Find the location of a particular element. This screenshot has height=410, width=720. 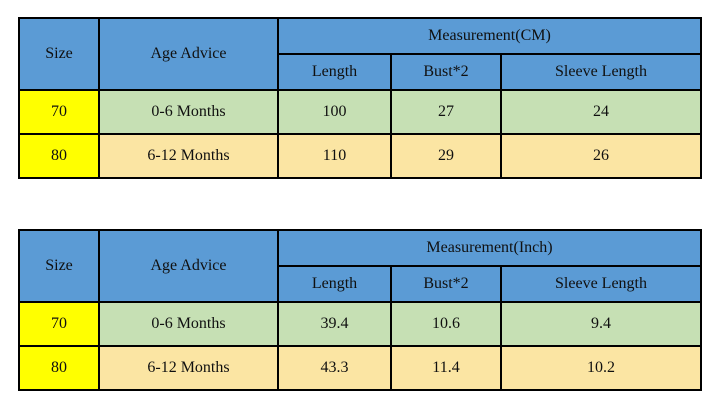

length-cell: 39.4 is located at coordinates (334, 324).